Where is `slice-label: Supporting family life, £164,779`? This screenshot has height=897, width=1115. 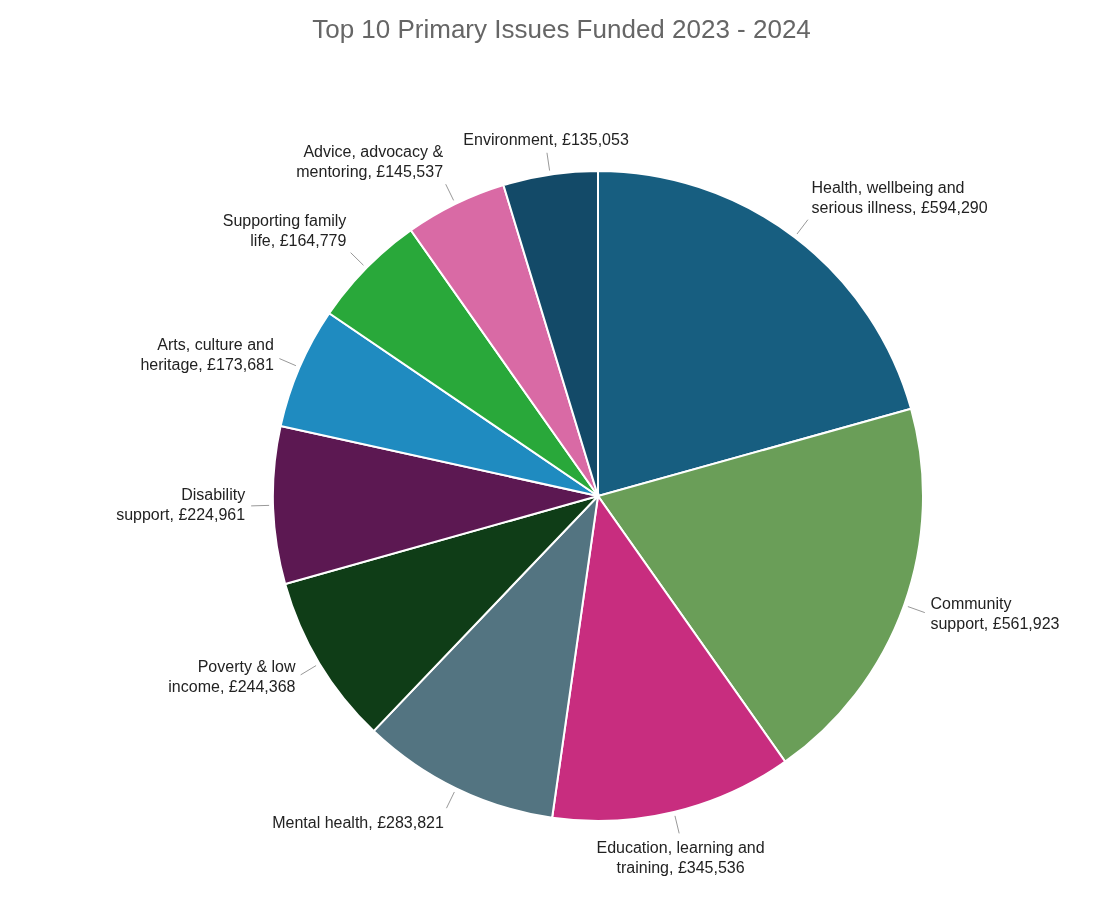 slice-label: Supporting family life, £164,779 is located at coordinates (284, 231).